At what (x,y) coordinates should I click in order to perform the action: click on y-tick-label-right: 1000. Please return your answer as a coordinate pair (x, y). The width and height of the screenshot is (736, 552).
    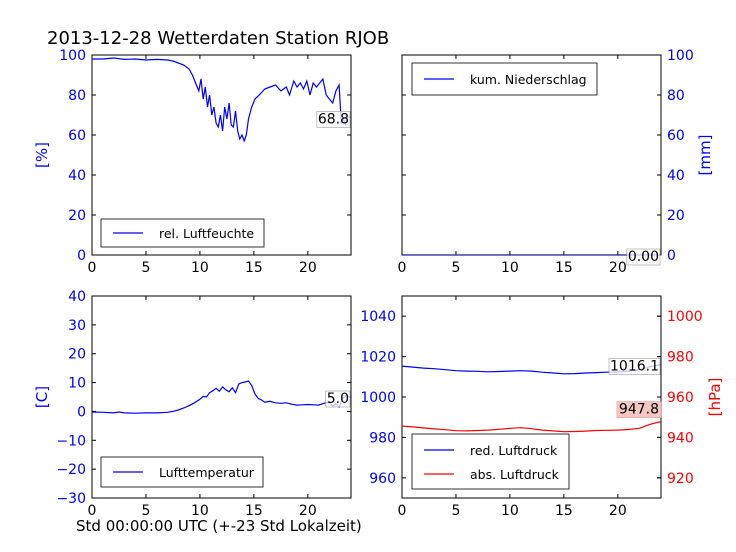
    Looking at the image, I should click on (685, 317).